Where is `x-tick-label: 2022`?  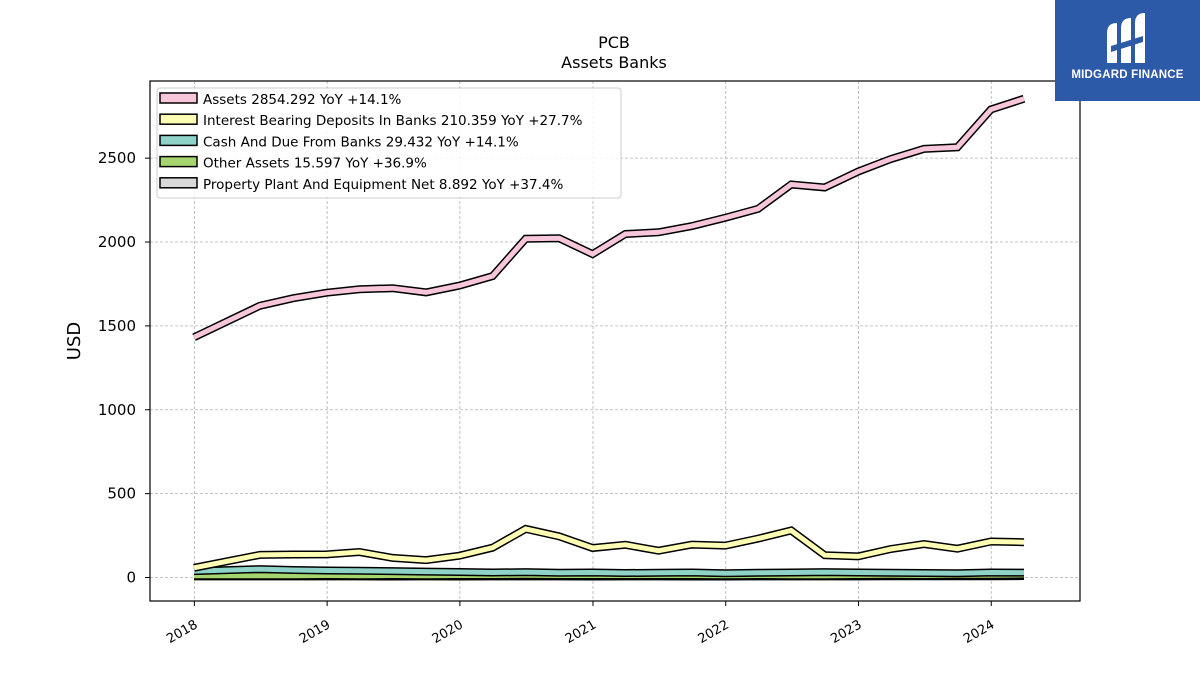 x-tick-label: 2022 is located at coordinates (714, 632).